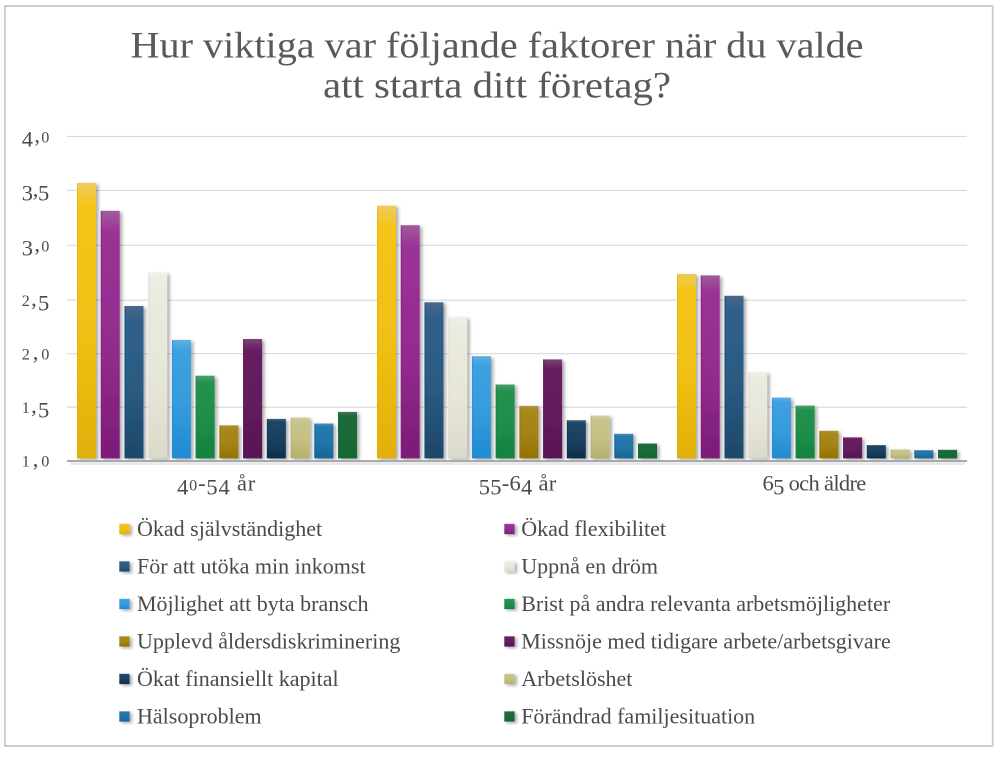 This screenshot has width=997, height=759. What do you see at coordinates (36, 458) in the screenshot?
I see `svg-text: 1,0` at bounding box center [36, 458].